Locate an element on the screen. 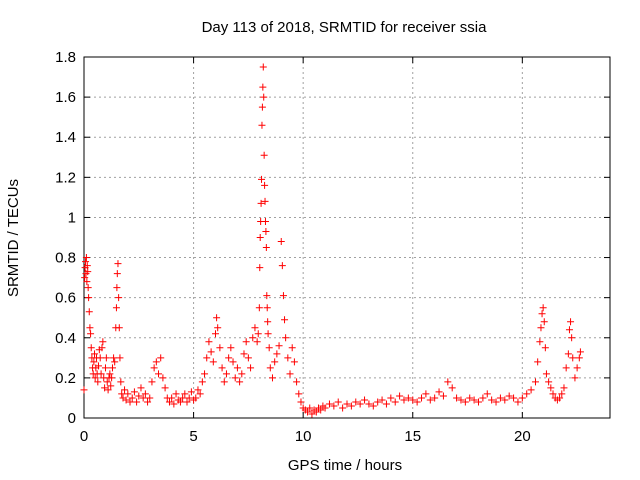  y-tick-label: 1 is located at coordinates (72, 217).